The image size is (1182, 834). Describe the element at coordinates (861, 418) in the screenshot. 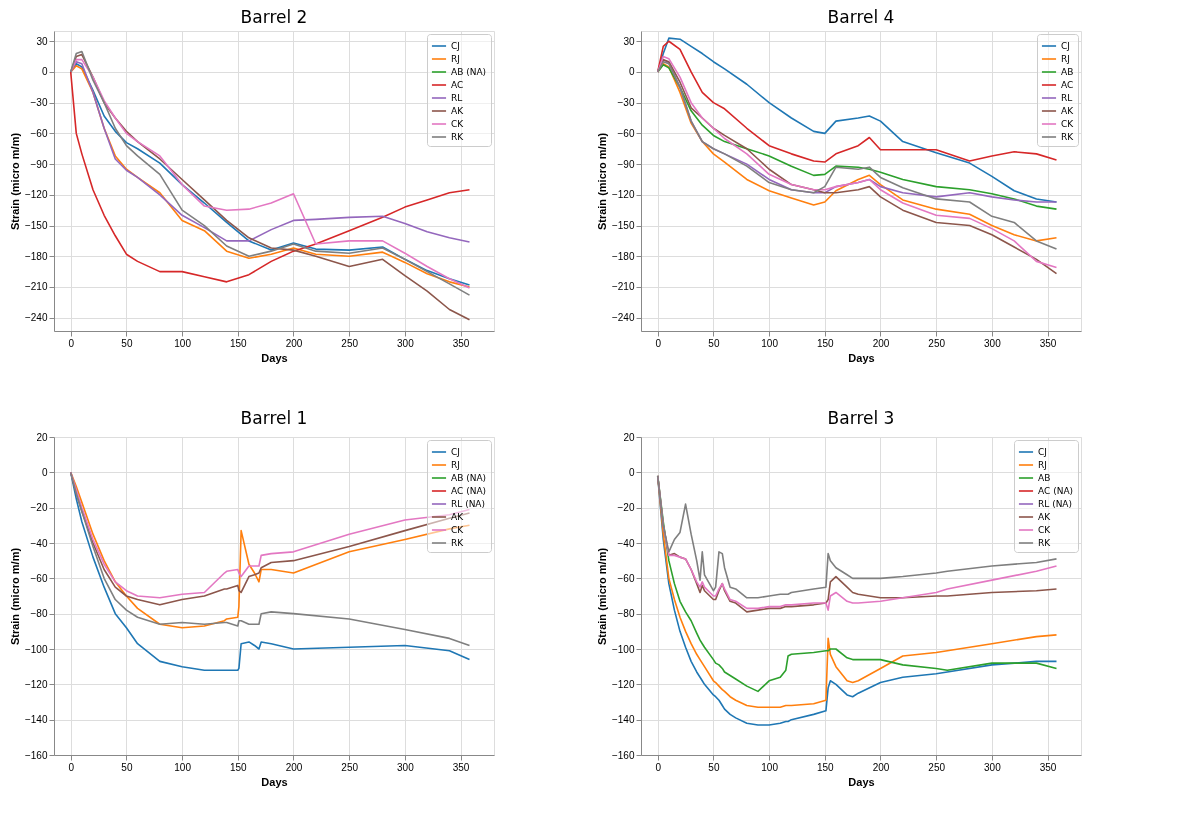

I see `chart-title: Barrel 3` at that location.